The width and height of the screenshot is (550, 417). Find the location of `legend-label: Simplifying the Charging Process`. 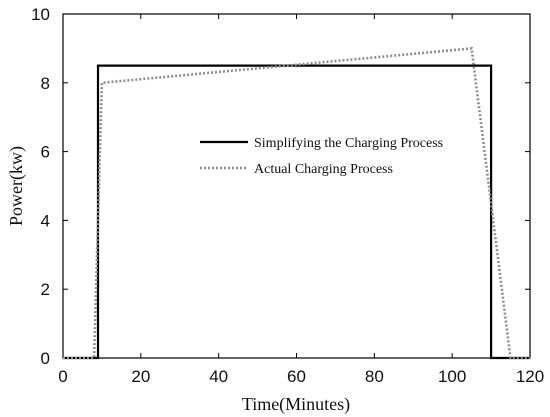

legend-label: Simplifying the Charging Process is located at coordinates (348, 143).